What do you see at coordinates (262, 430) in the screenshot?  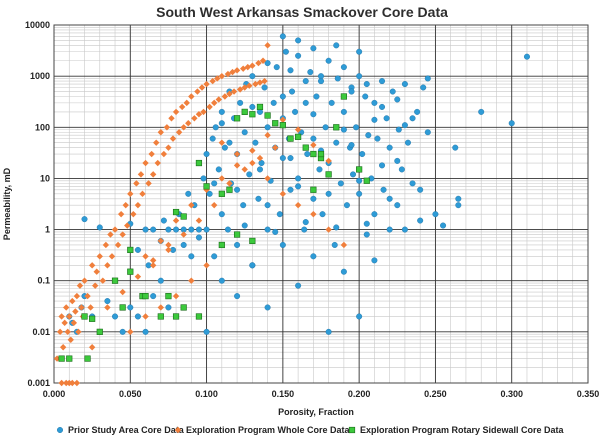 I see `legend-item: Exploration Program Whole Core Data` at bounding box center [262, 430].